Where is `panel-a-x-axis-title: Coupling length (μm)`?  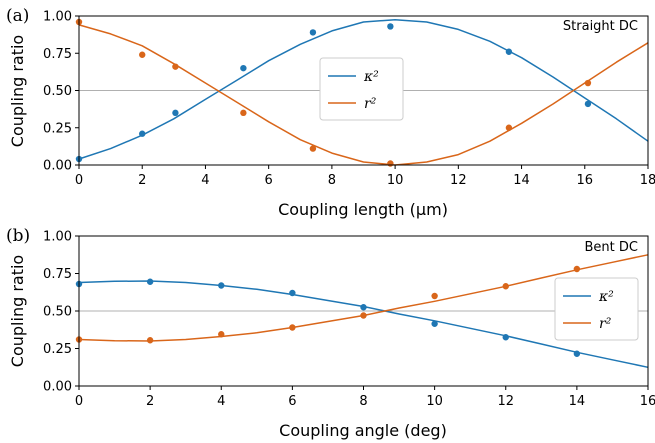 panel-a-x-axis-title: Coupling length (μm) is located at coordinates (363, 209).